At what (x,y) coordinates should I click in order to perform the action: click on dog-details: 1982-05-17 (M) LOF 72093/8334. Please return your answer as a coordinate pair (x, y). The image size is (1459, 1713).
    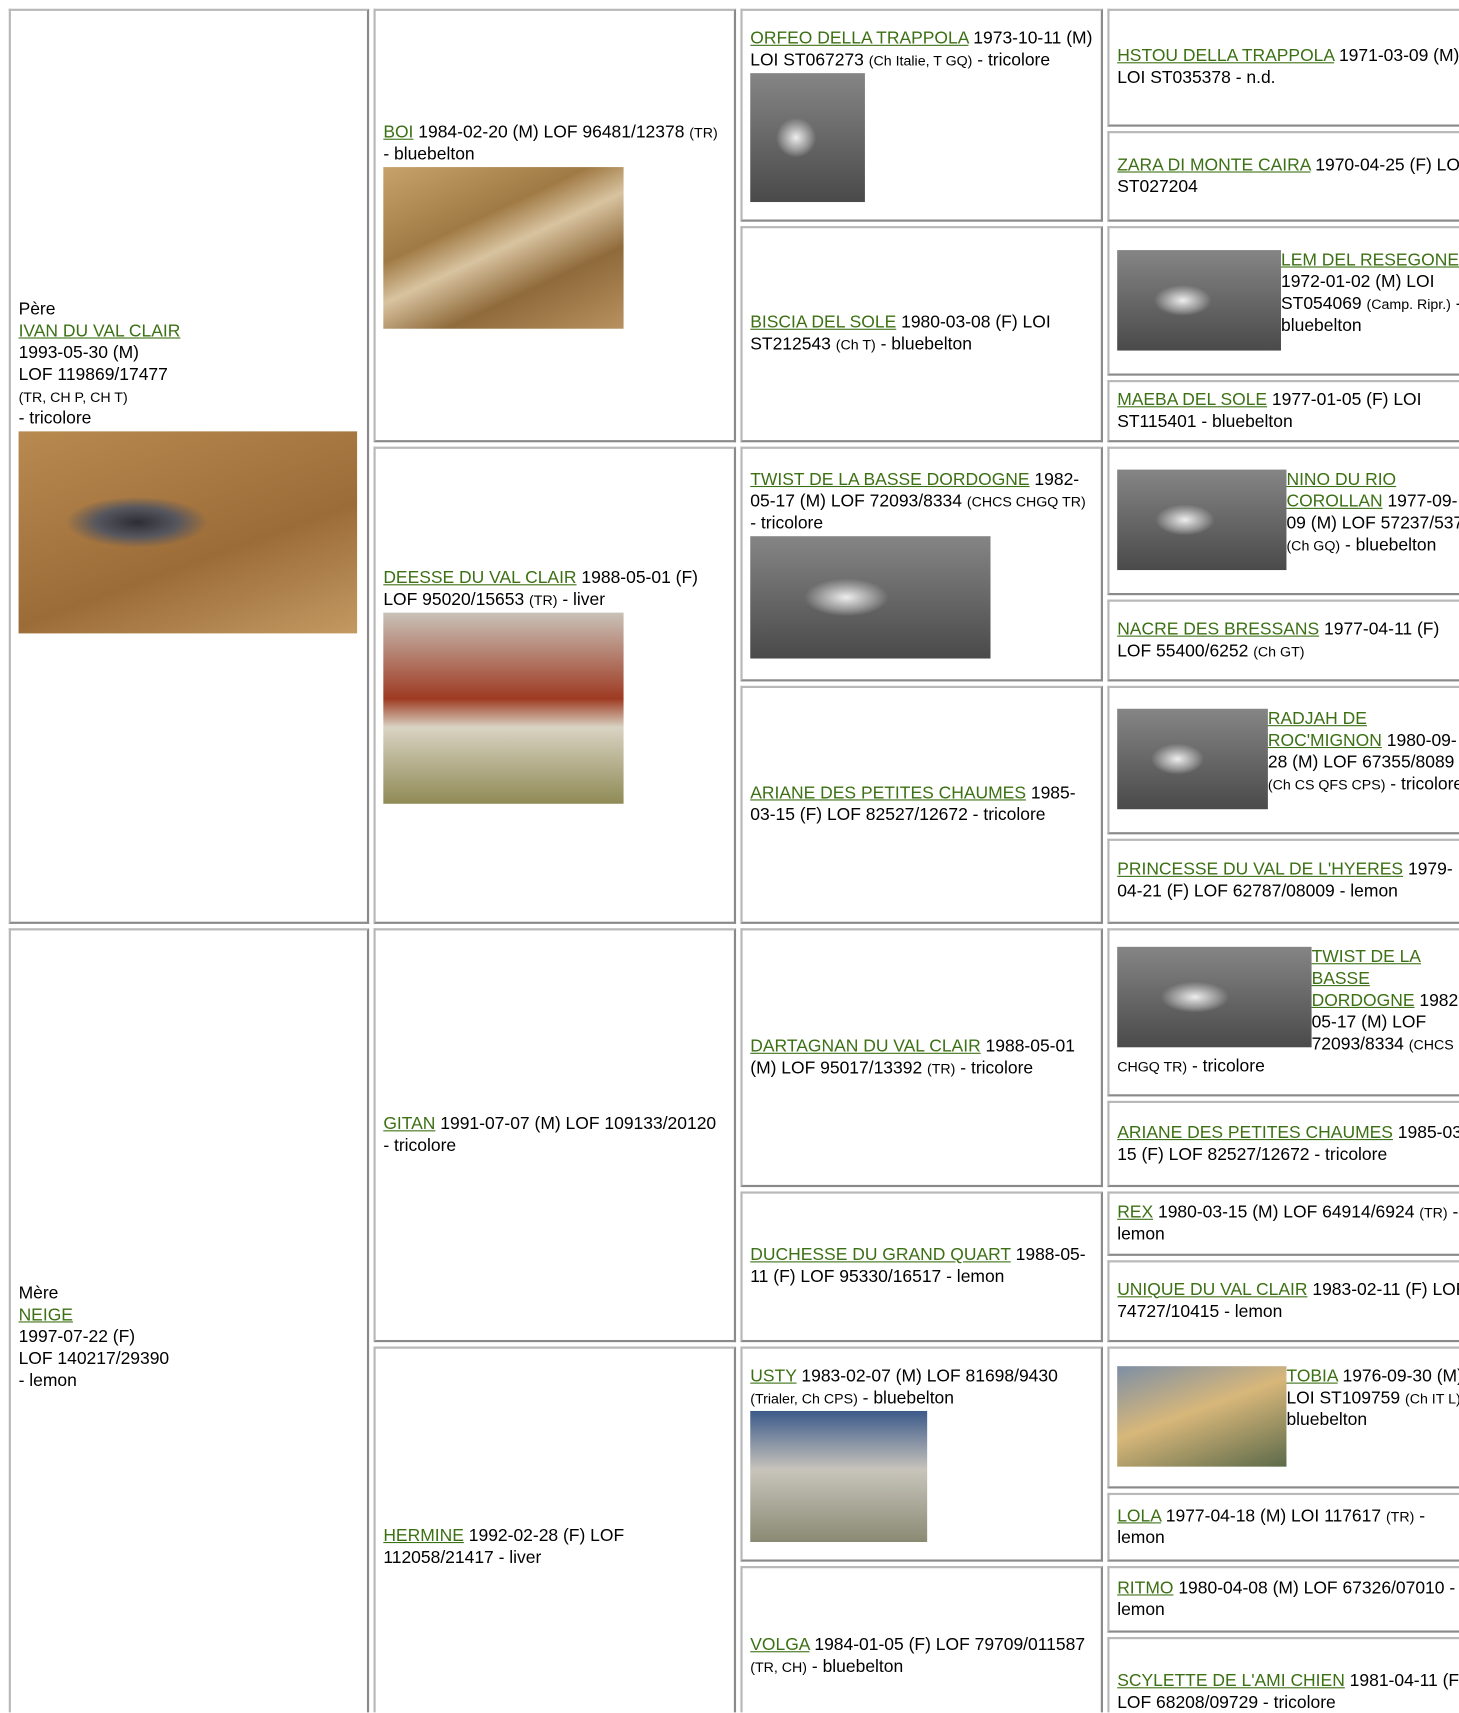
    Looking at the image, I should click on (915, 491).